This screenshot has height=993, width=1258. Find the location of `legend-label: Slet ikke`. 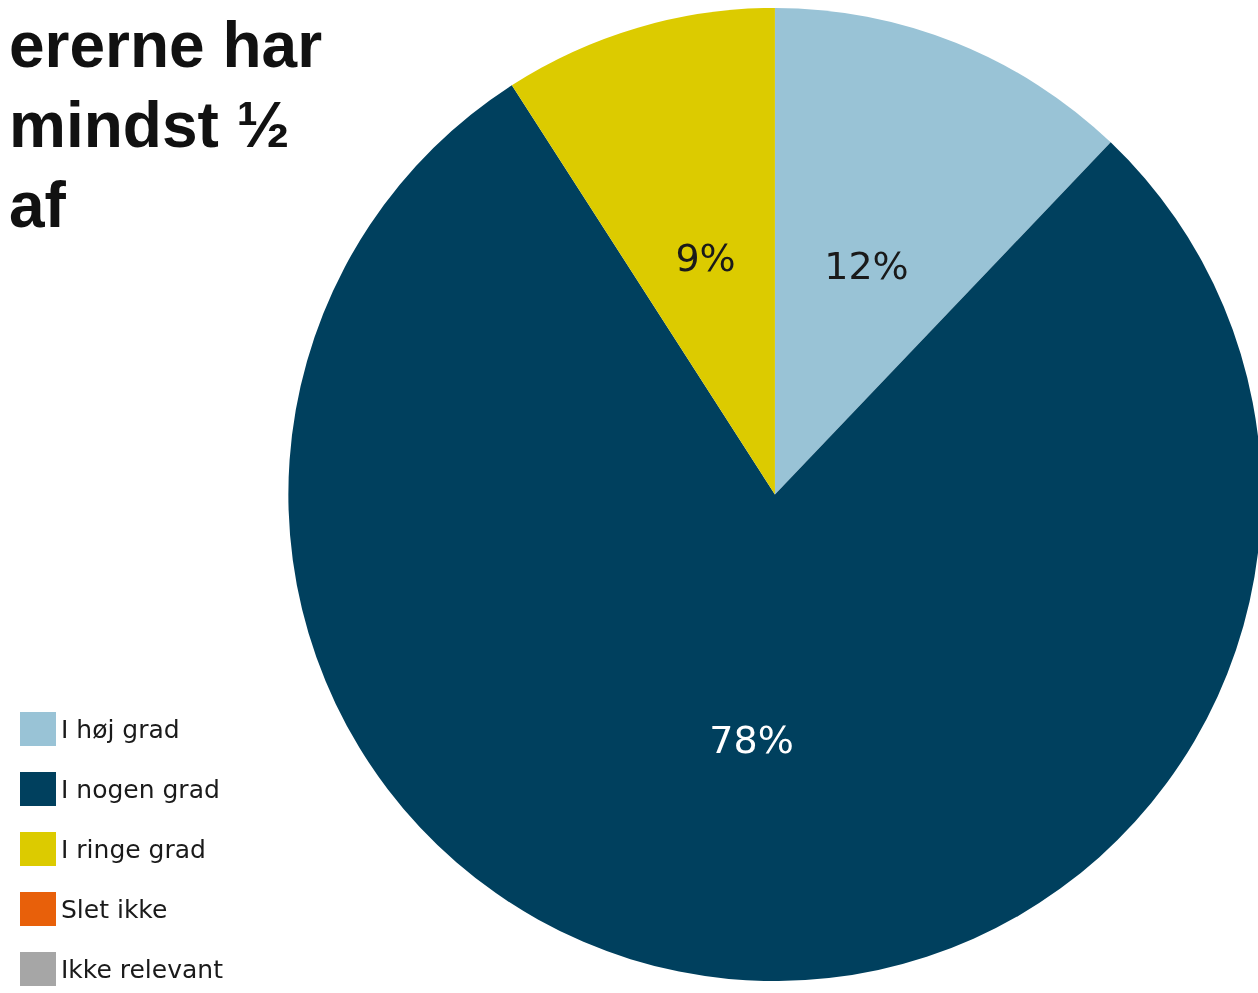

legend-label: Slet ikke is located at coordinates (114, 909).